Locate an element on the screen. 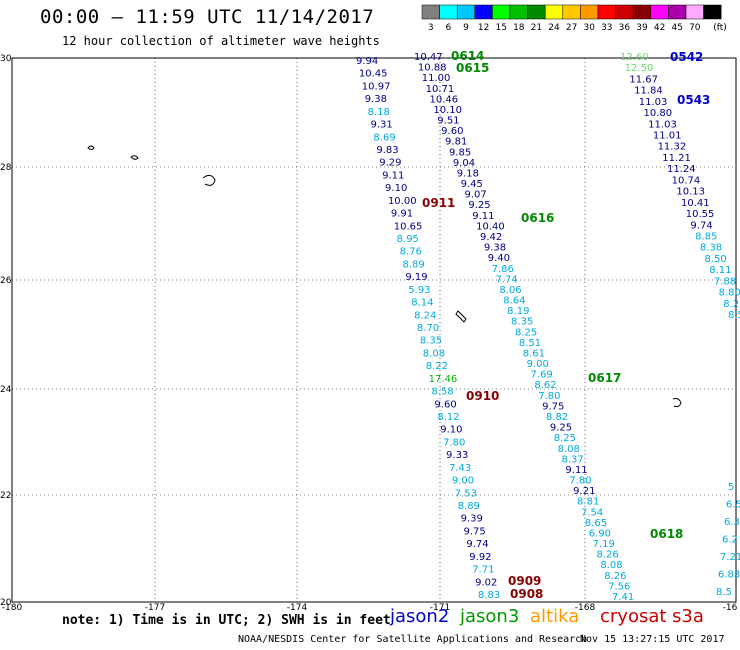  track2-value: 7.86 is located at coordinates (503, 269).